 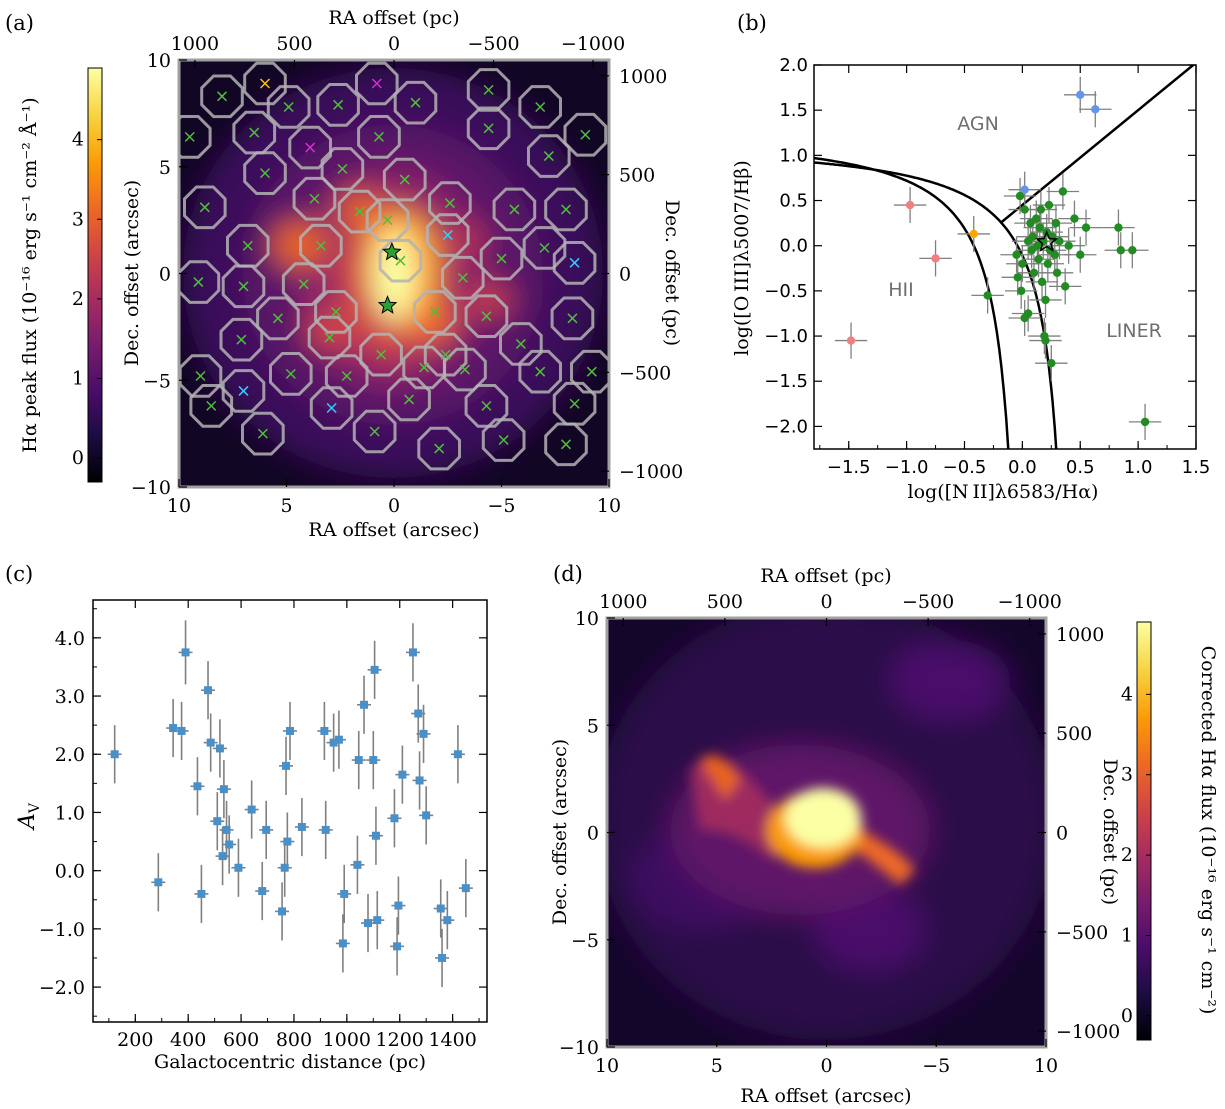 What do you see at coordinates (651, 472) in the screenshot?
I see `right-tick-label: −1000` at bounding box center [651, 472].